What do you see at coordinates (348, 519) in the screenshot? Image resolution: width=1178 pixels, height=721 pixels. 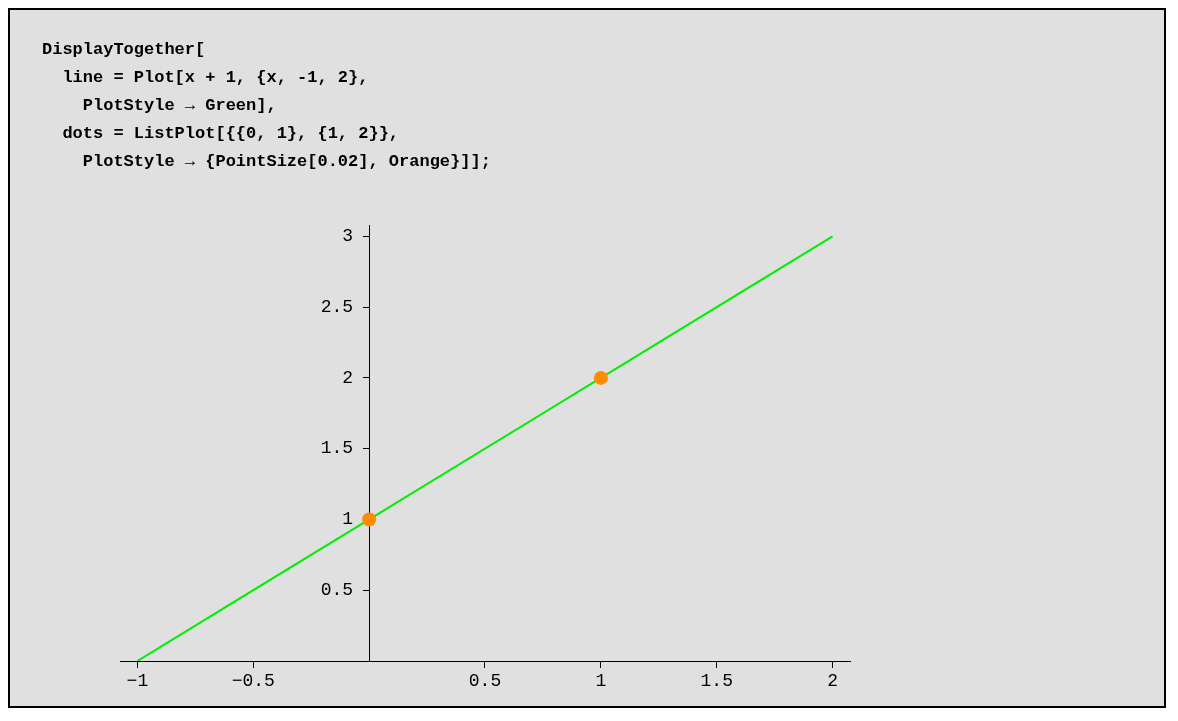 I see `y-tick-label: 1` at bounding box center [348, 519].